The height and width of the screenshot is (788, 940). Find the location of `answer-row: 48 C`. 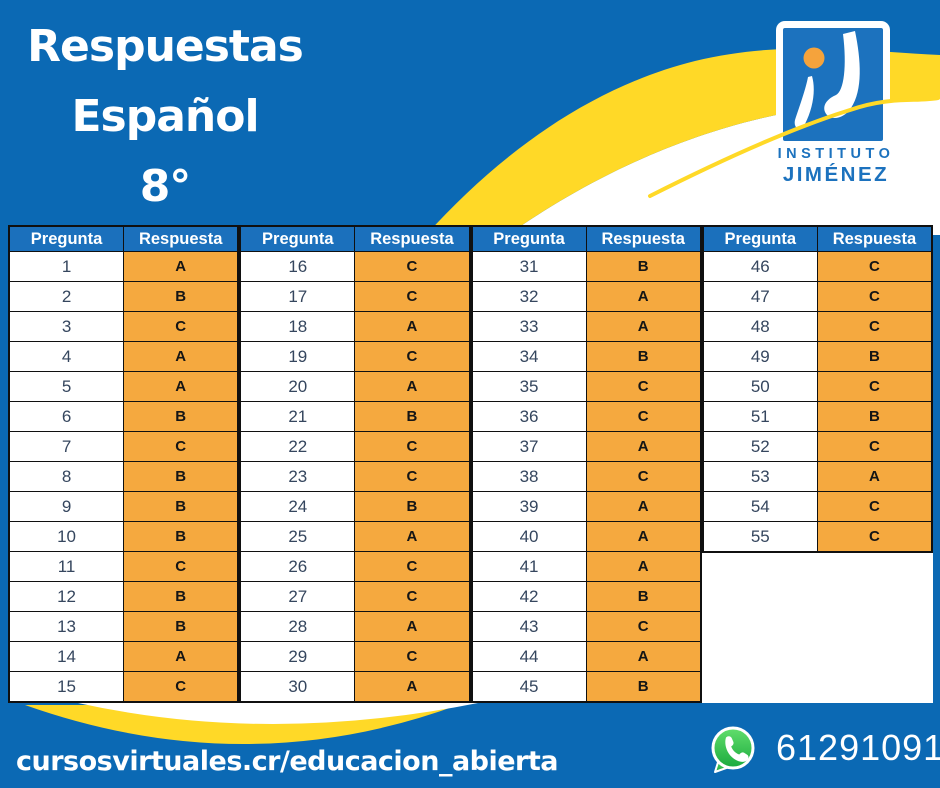

answer-row: 48 C is located at coordinates (817, 326).